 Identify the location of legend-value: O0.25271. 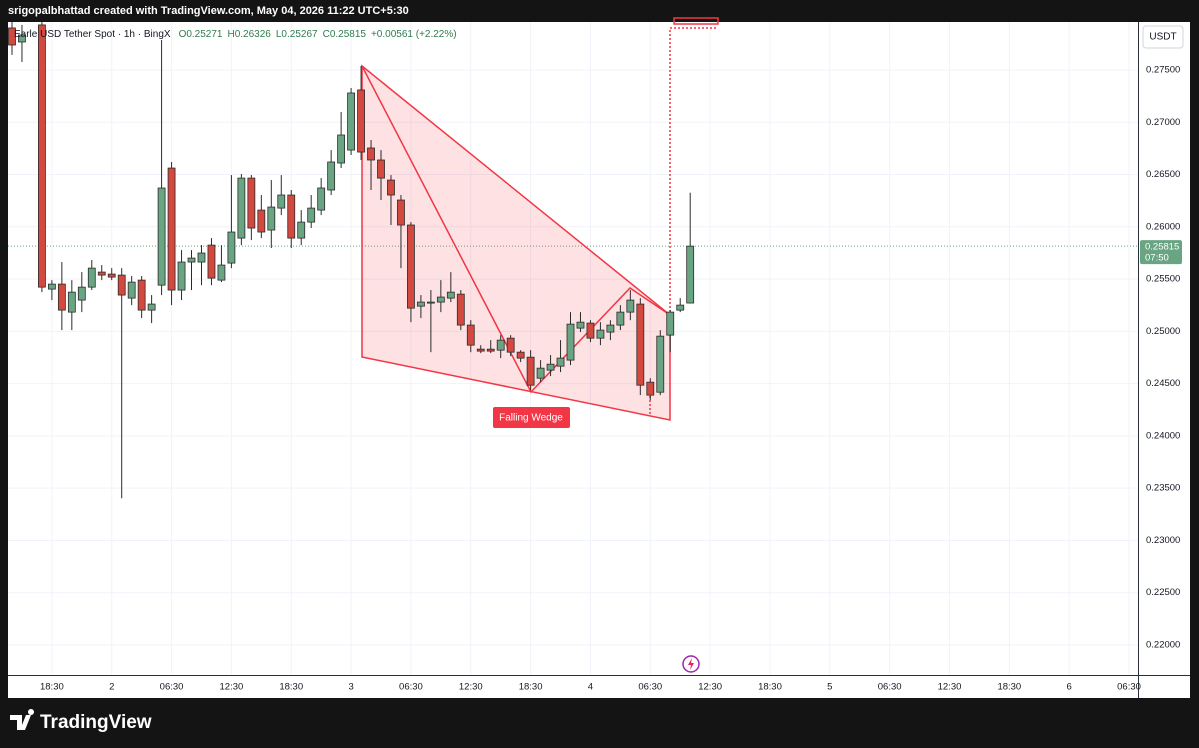
(201, 34).